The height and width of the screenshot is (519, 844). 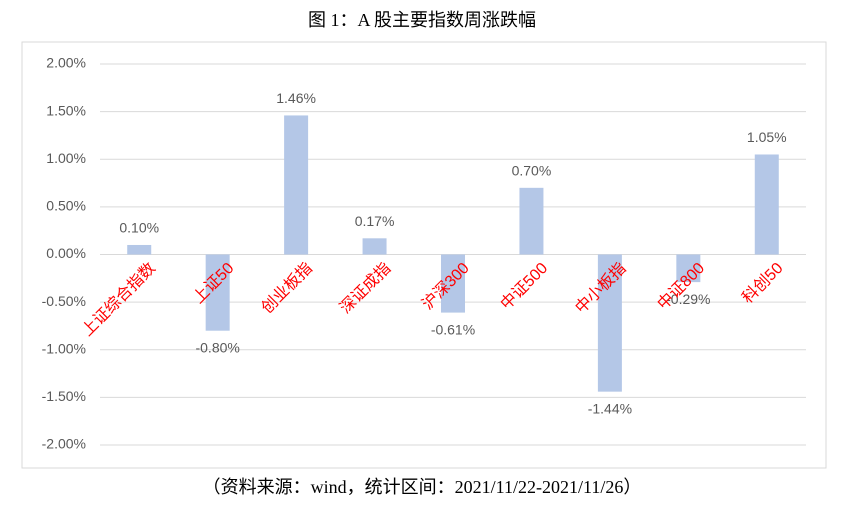 What do you see at coordinates (296, 98) in the screenshot?
I see `value-label: 1.46%` at bounding box center [296, 98].